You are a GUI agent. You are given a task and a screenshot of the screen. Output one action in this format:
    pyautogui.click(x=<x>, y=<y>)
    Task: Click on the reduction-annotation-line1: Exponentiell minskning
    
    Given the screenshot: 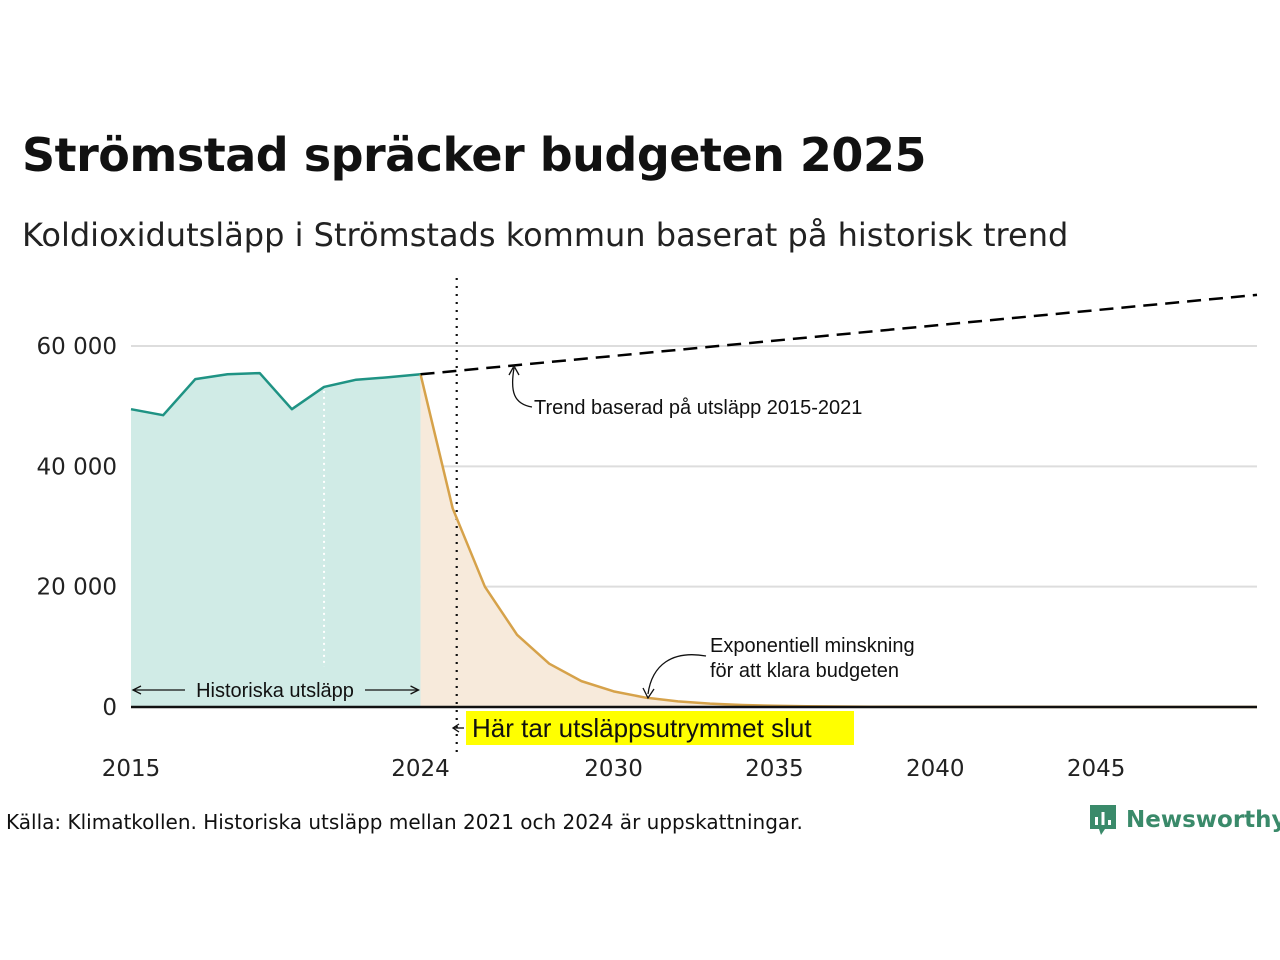 What is the action you would take?
    pyautogui.click(x=812, y=646)
    